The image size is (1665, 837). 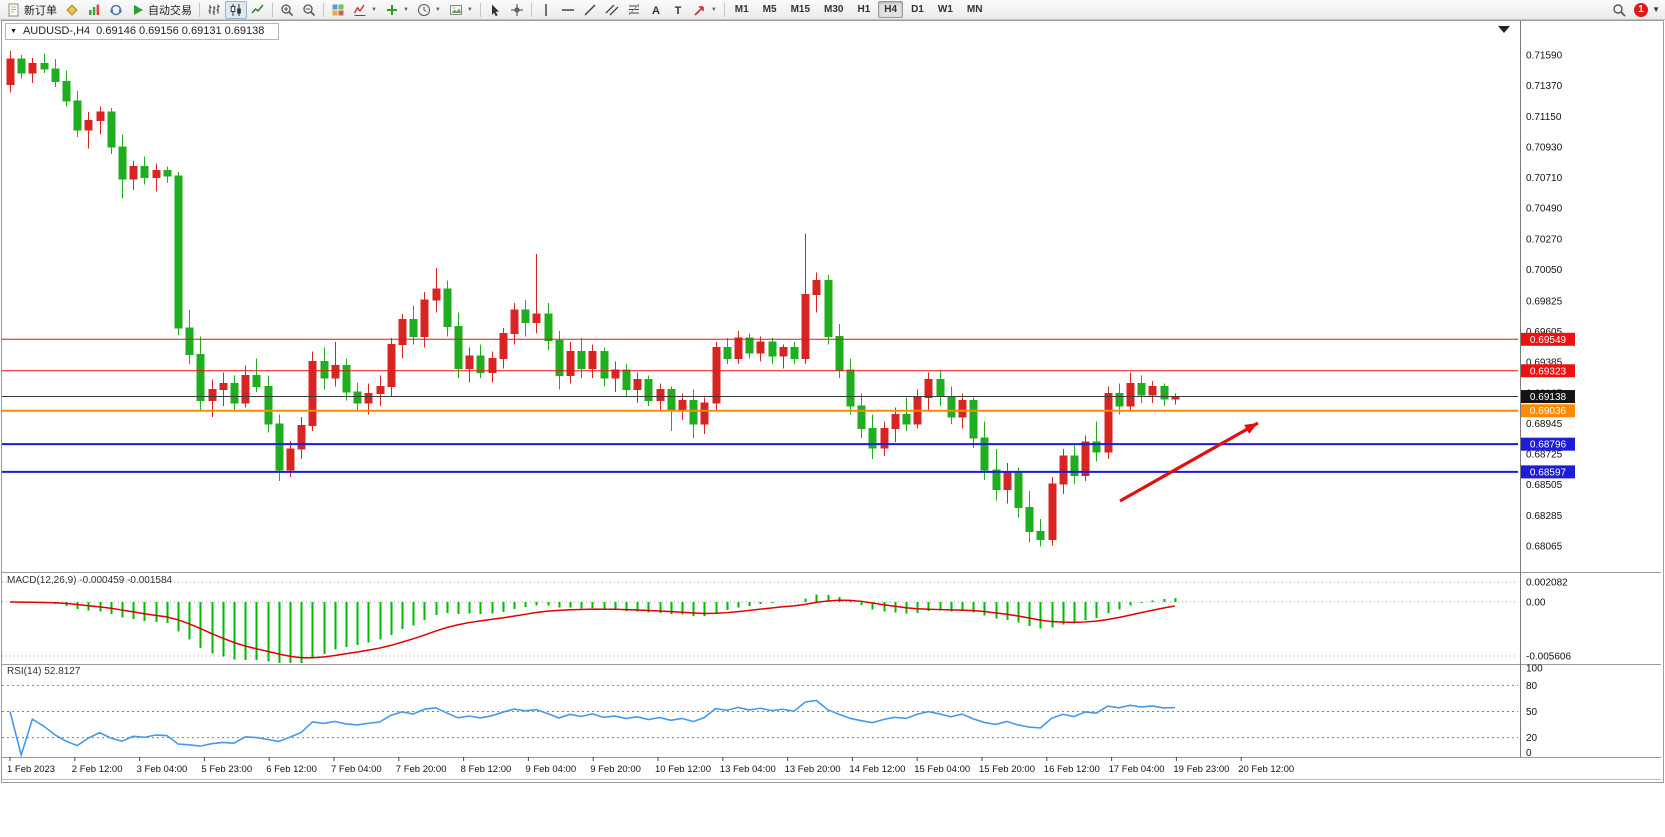 What do you see at coordinates (161, 10) in the screenshot?
I see `autotrade-button: 自动交易` at bounding box center [161, 10].